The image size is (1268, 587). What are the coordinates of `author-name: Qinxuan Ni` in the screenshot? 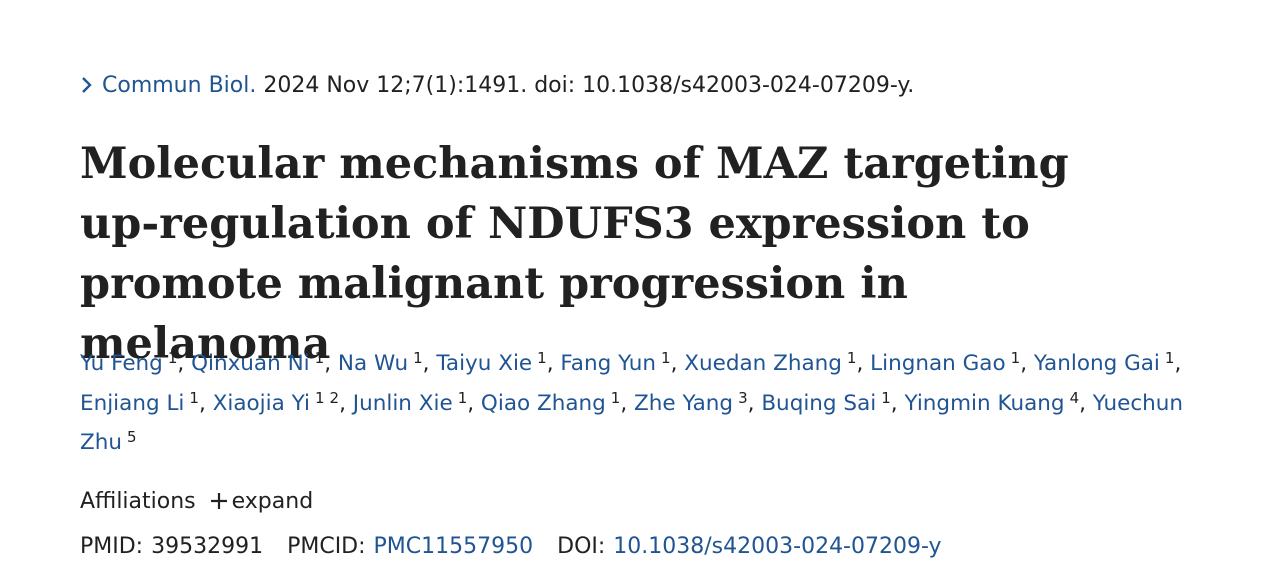 It's located at (250, 363).